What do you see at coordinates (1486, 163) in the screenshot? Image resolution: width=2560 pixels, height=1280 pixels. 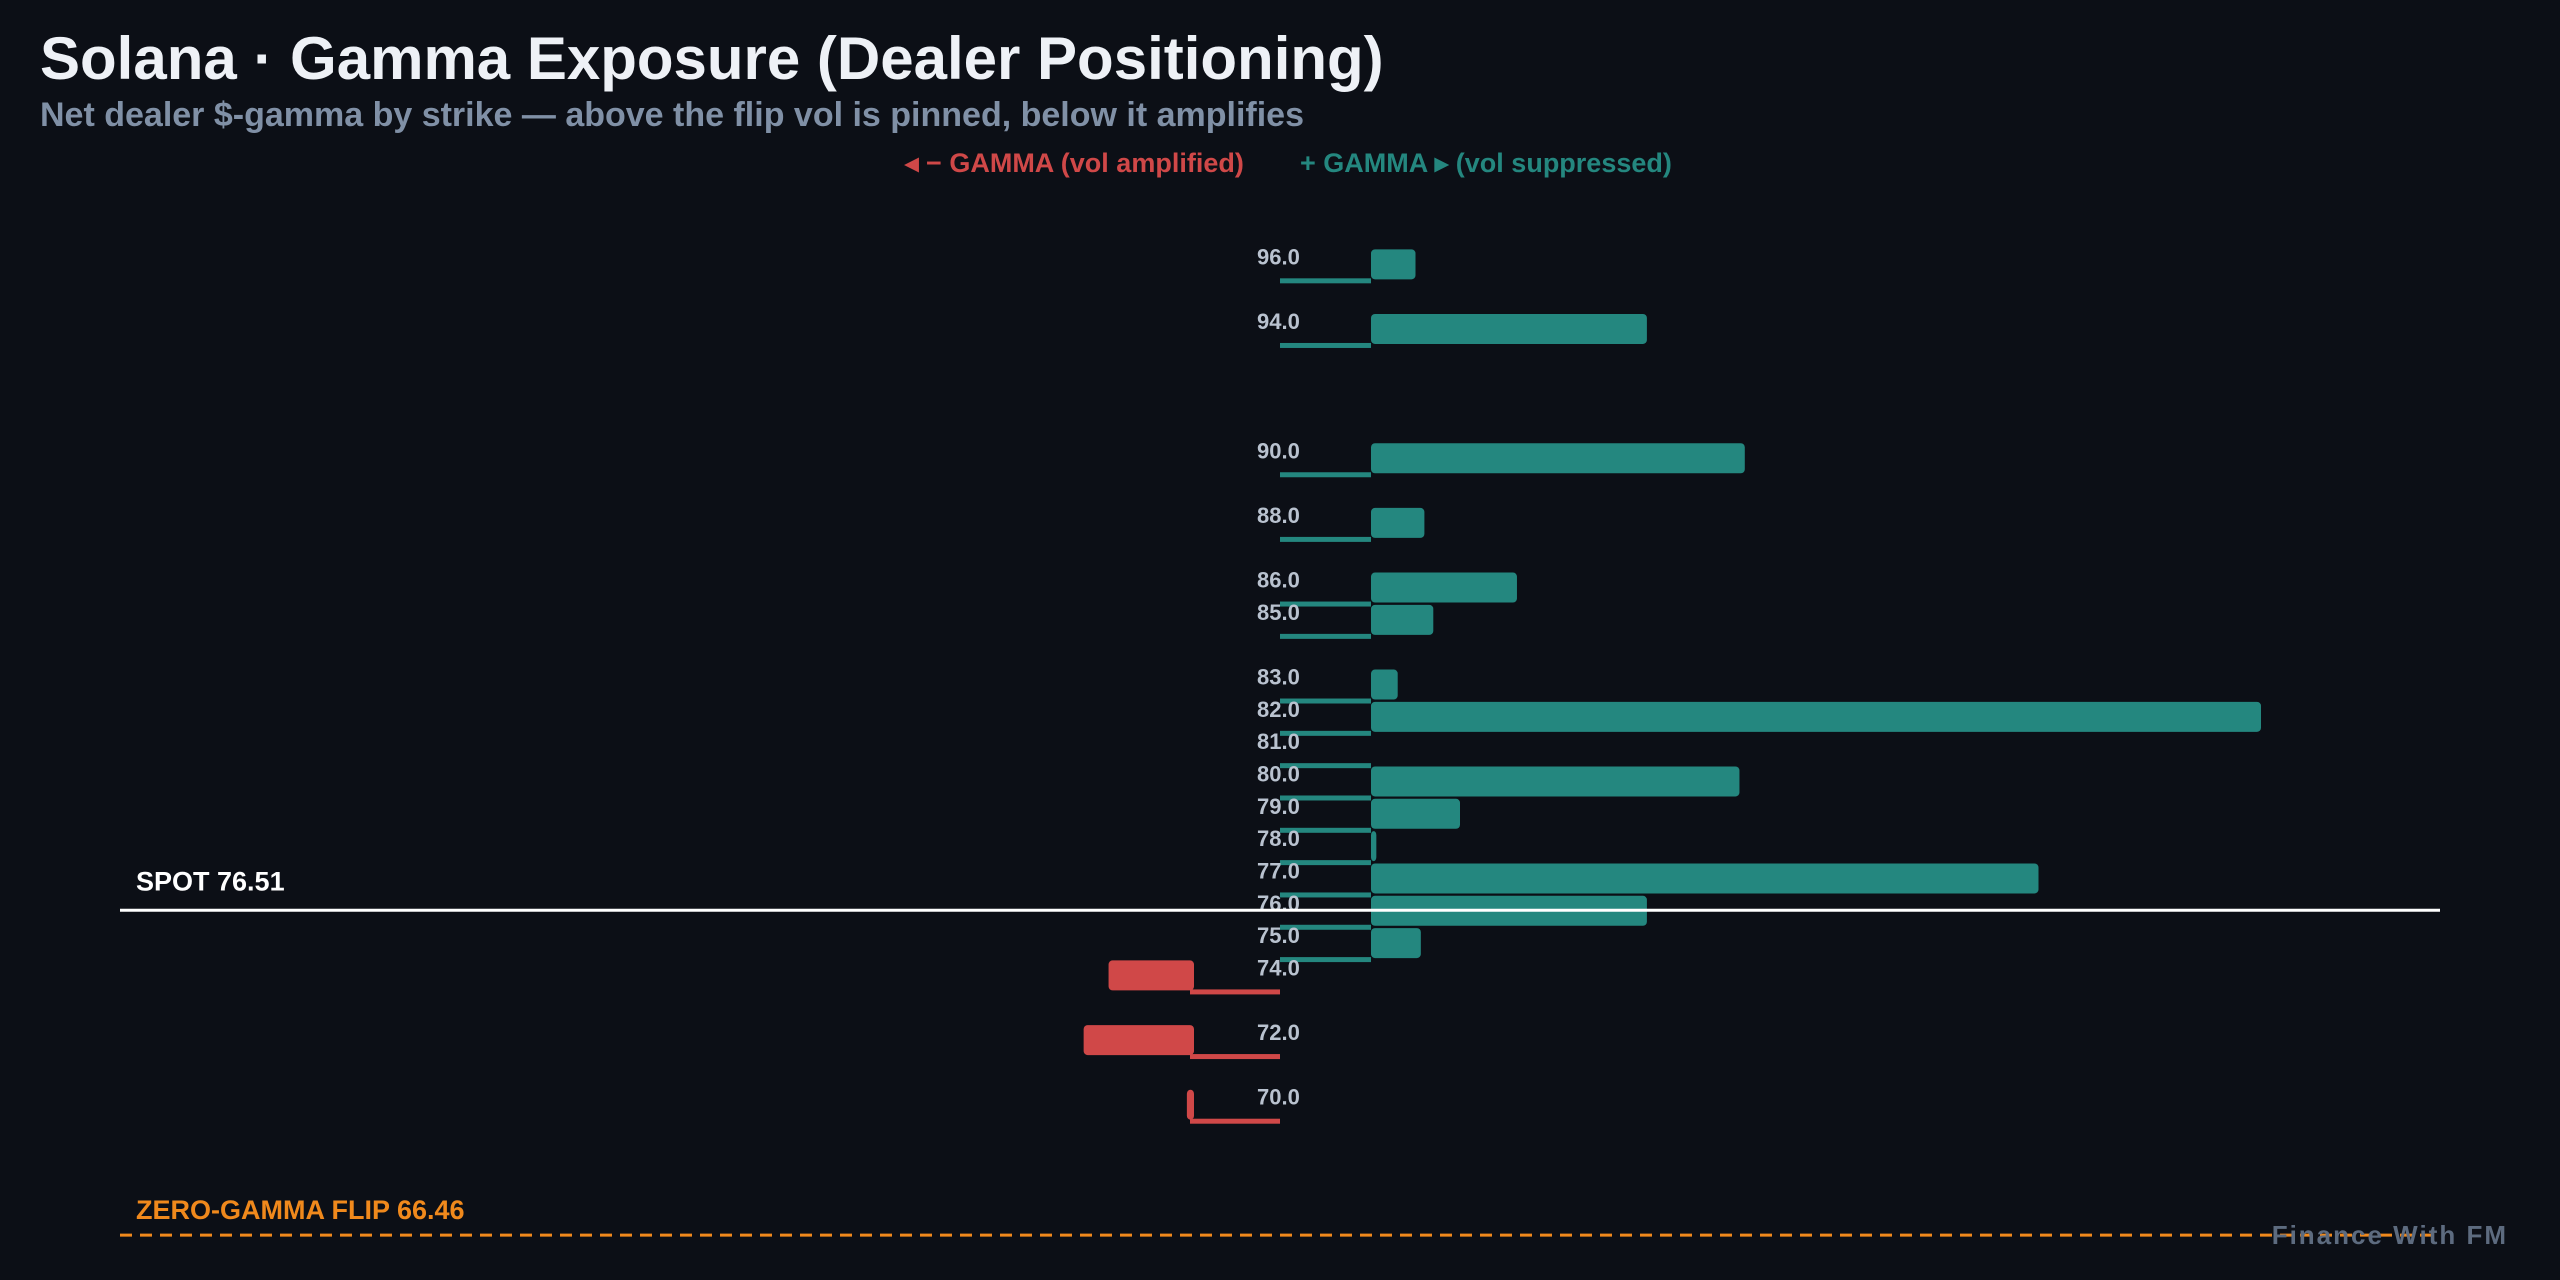 I see `legend-positive-gamma: + GAMMA ▸ (vol suppressed)` at bounding box center [1486, 163].